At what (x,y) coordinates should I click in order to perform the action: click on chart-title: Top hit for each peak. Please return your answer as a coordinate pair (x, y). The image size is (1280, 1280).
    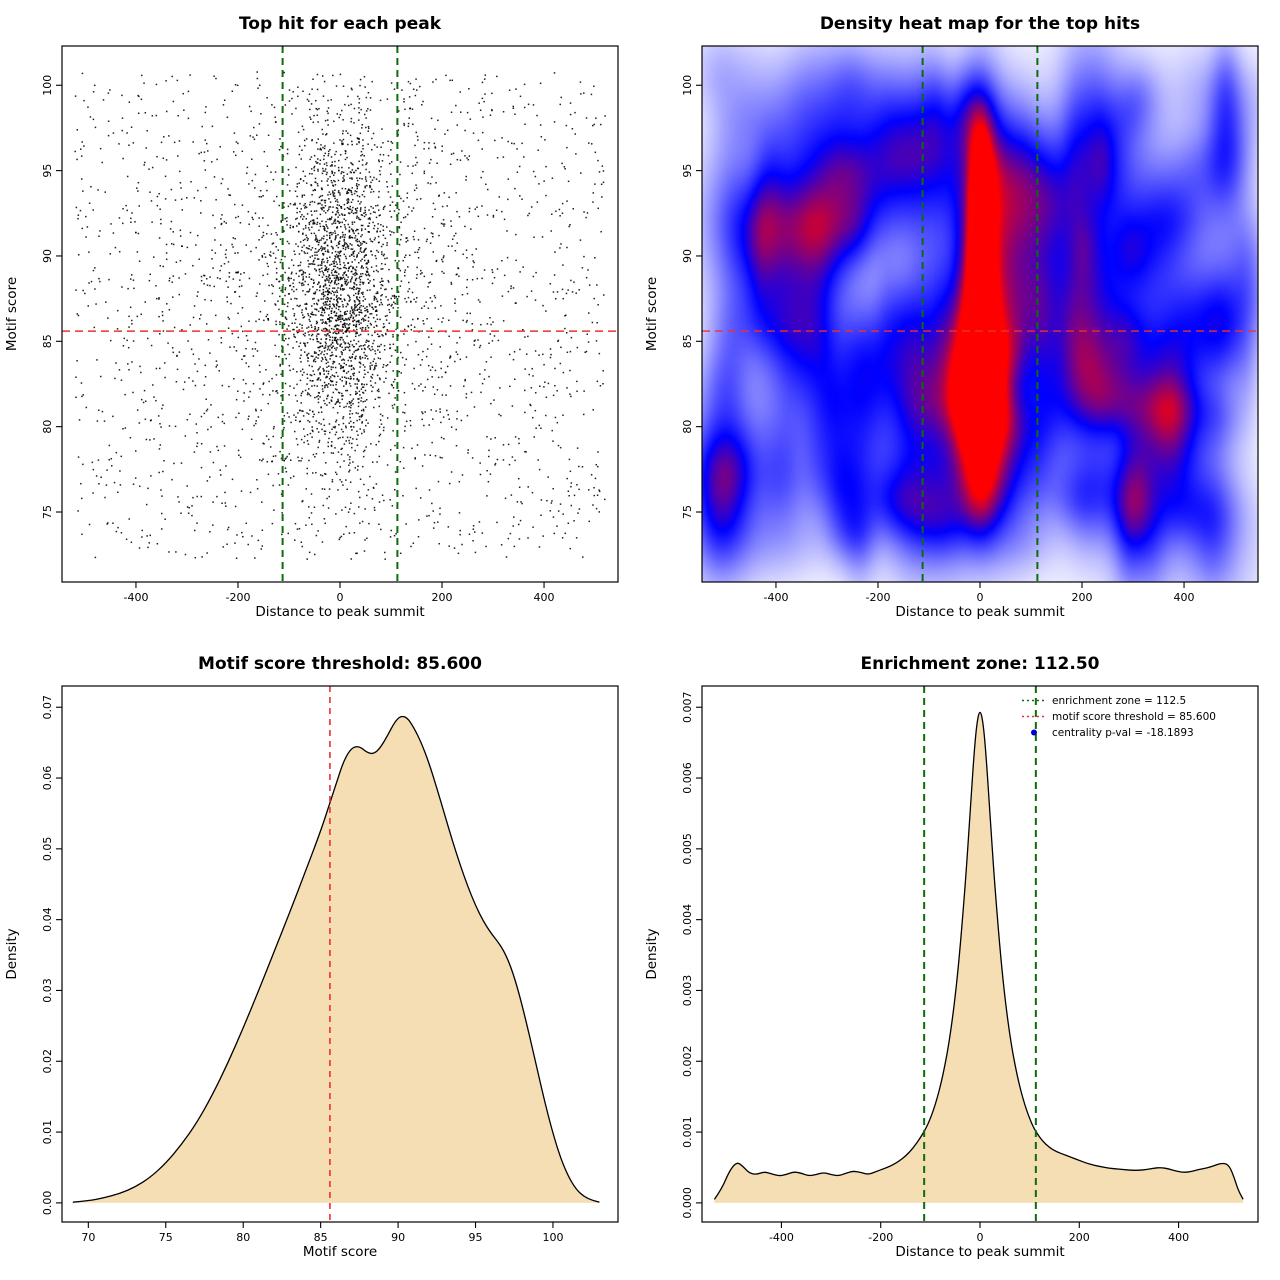
    Looking at the image, I should click on (340, 24).